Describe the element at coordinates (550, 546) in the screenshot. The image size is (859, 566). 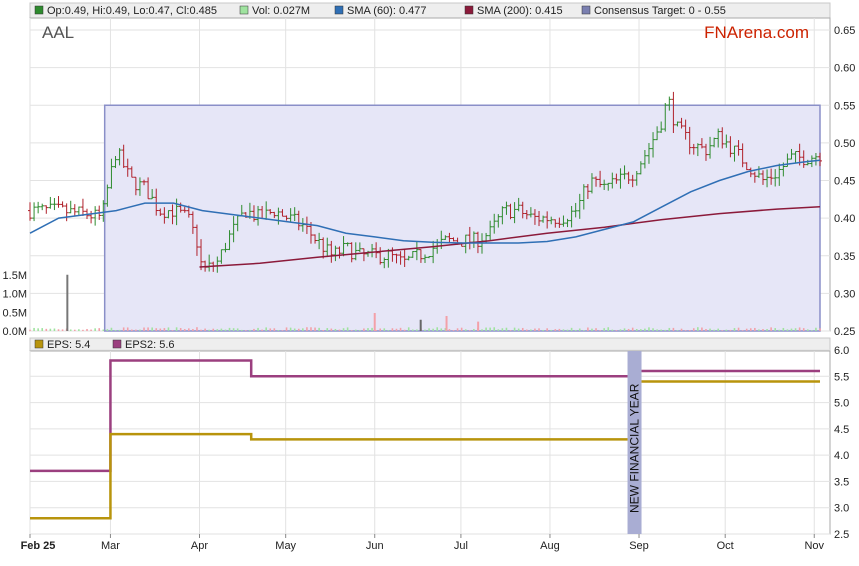
I see `x-tick-label: Aug` at that location.